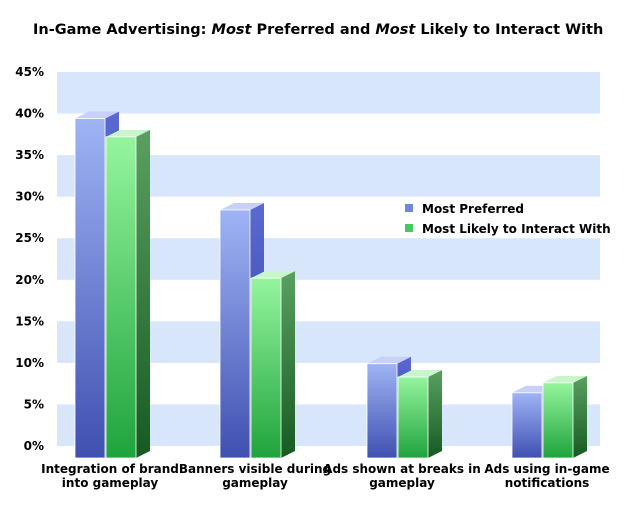 This screenshot has height=522, width=631. I want to click on x-category-label: Banners visible during, so click(255, 469).